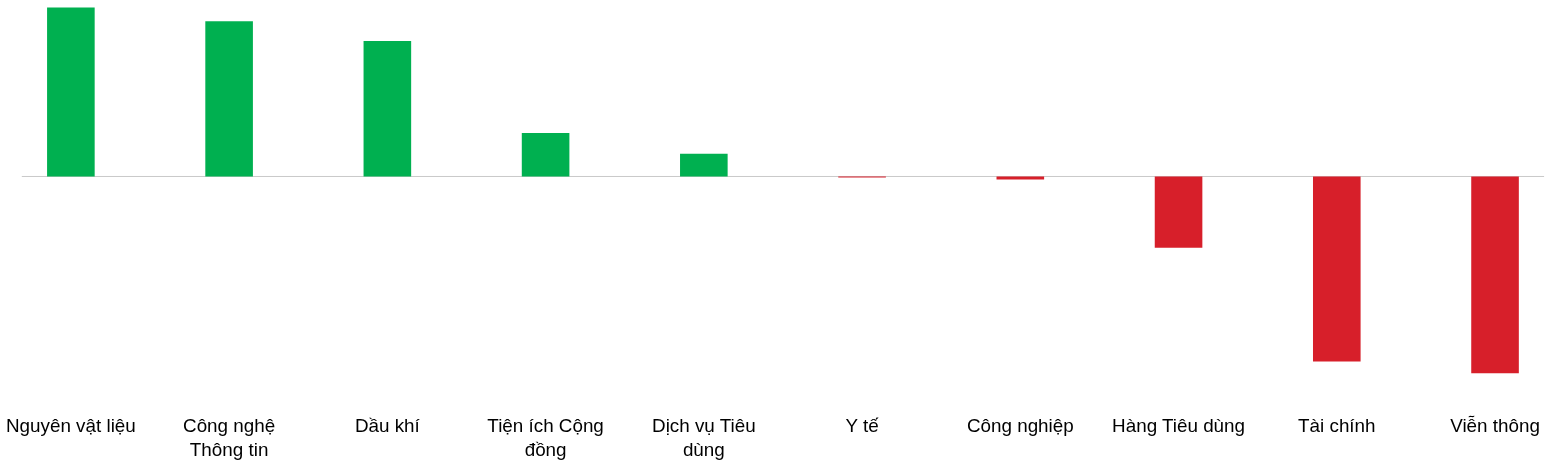 The width and height of the screenshot is (1555, 474). I want to click on x-tick-label: Hàng Tiêu dùng, so click(1179, 425).